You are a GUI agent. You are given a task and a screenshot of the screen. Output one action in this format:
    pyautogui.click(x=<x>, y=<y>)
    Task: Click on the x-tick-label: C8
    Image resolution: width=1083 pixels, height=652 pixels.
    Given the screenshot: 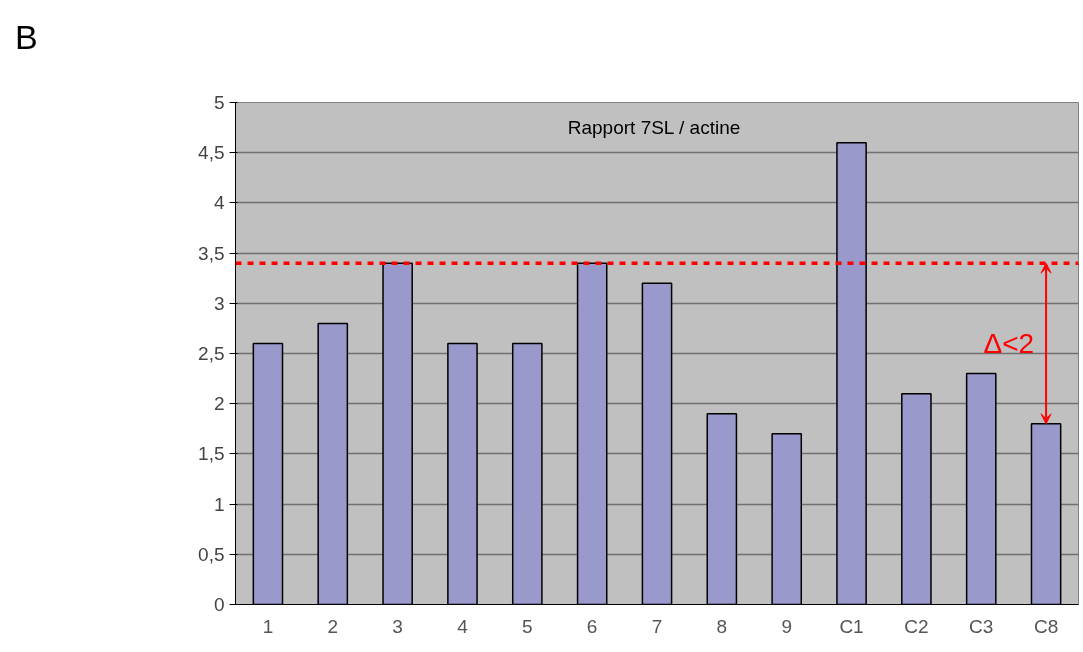 What is the action you would take?
    pyautogui.click(x=1046, y=626)
    